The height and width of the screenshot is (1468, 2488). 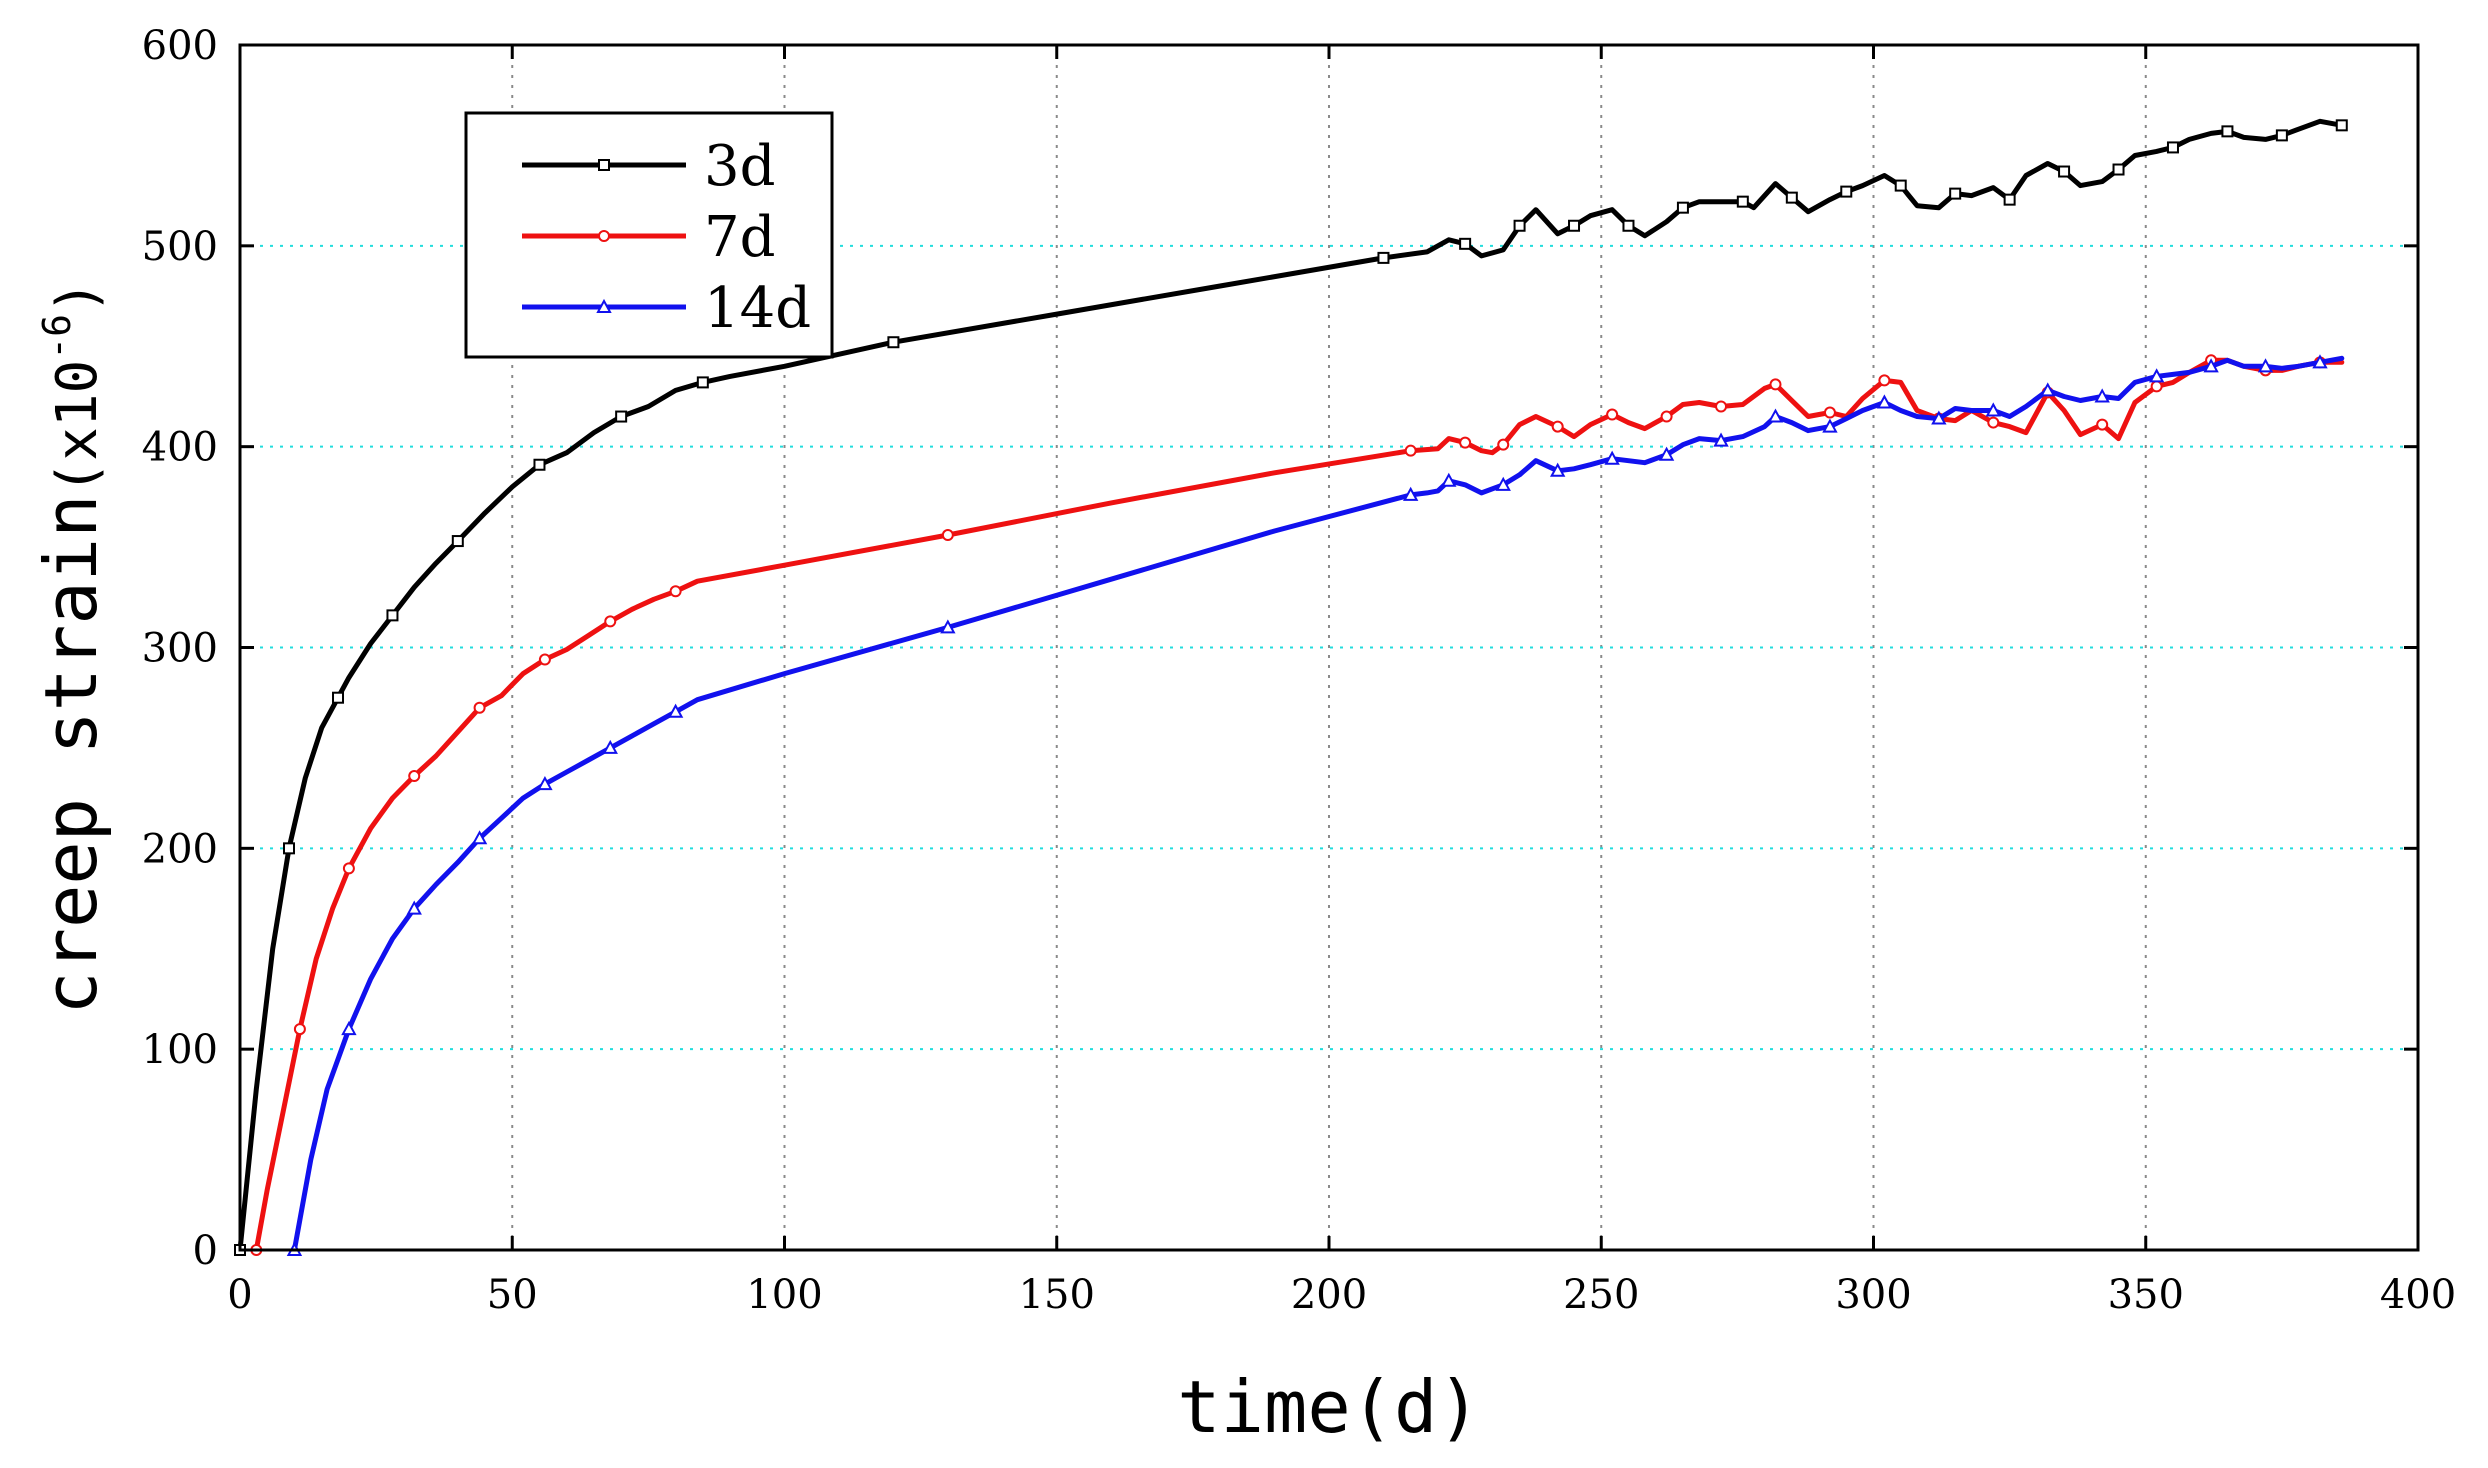 I want to click on y-tick-label: 600, so click(x=180, y=46).